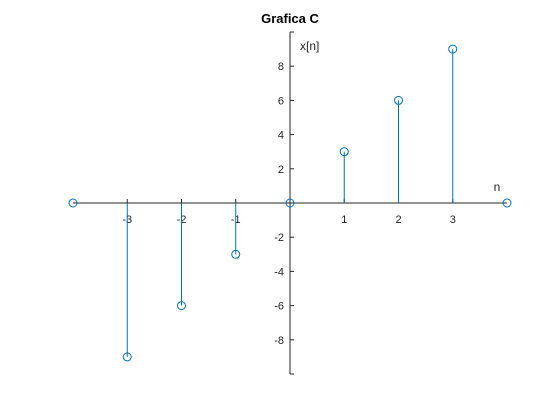  What do you see at coordinates (284, 203) in the screenshot?
I see `y-ticks: -8 -6 -4 -2 2 4 6 8` at bounding box center [284, 203].